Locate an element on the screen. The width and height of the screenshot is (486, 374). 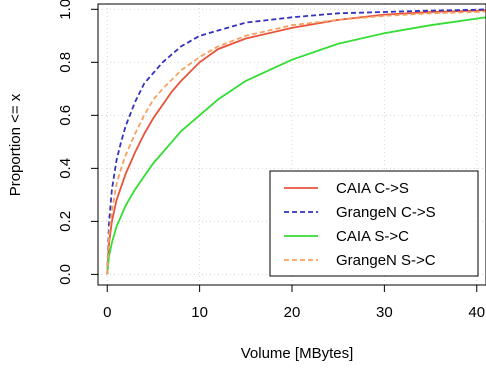
y-tick-label: 0.8 is located at coordinates (65, 62).